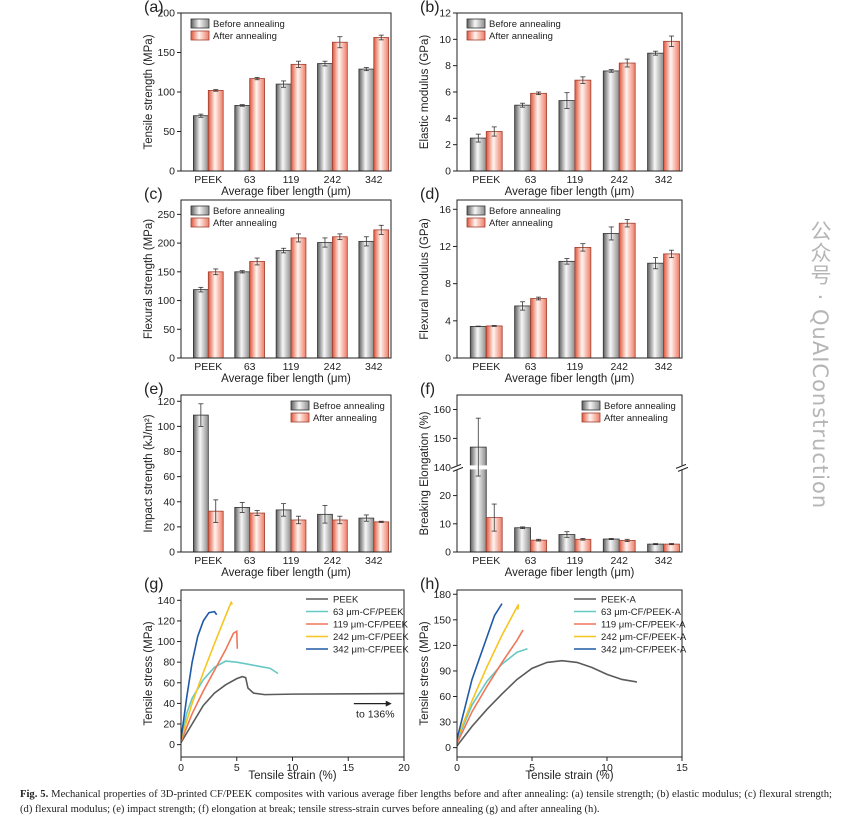 This screenshot has width=851, height=833. What do you see at coordinates (643, 625) in the screenshot?
I see `legend-label: 119 μm-CF/PEEK-A` at bounding box center [643, 625].